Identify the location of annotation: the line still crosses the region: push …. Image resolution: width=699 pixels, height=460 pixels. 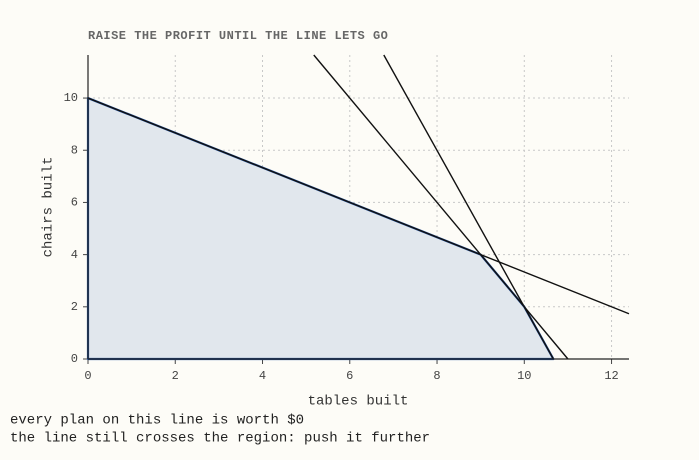
(220, 439).